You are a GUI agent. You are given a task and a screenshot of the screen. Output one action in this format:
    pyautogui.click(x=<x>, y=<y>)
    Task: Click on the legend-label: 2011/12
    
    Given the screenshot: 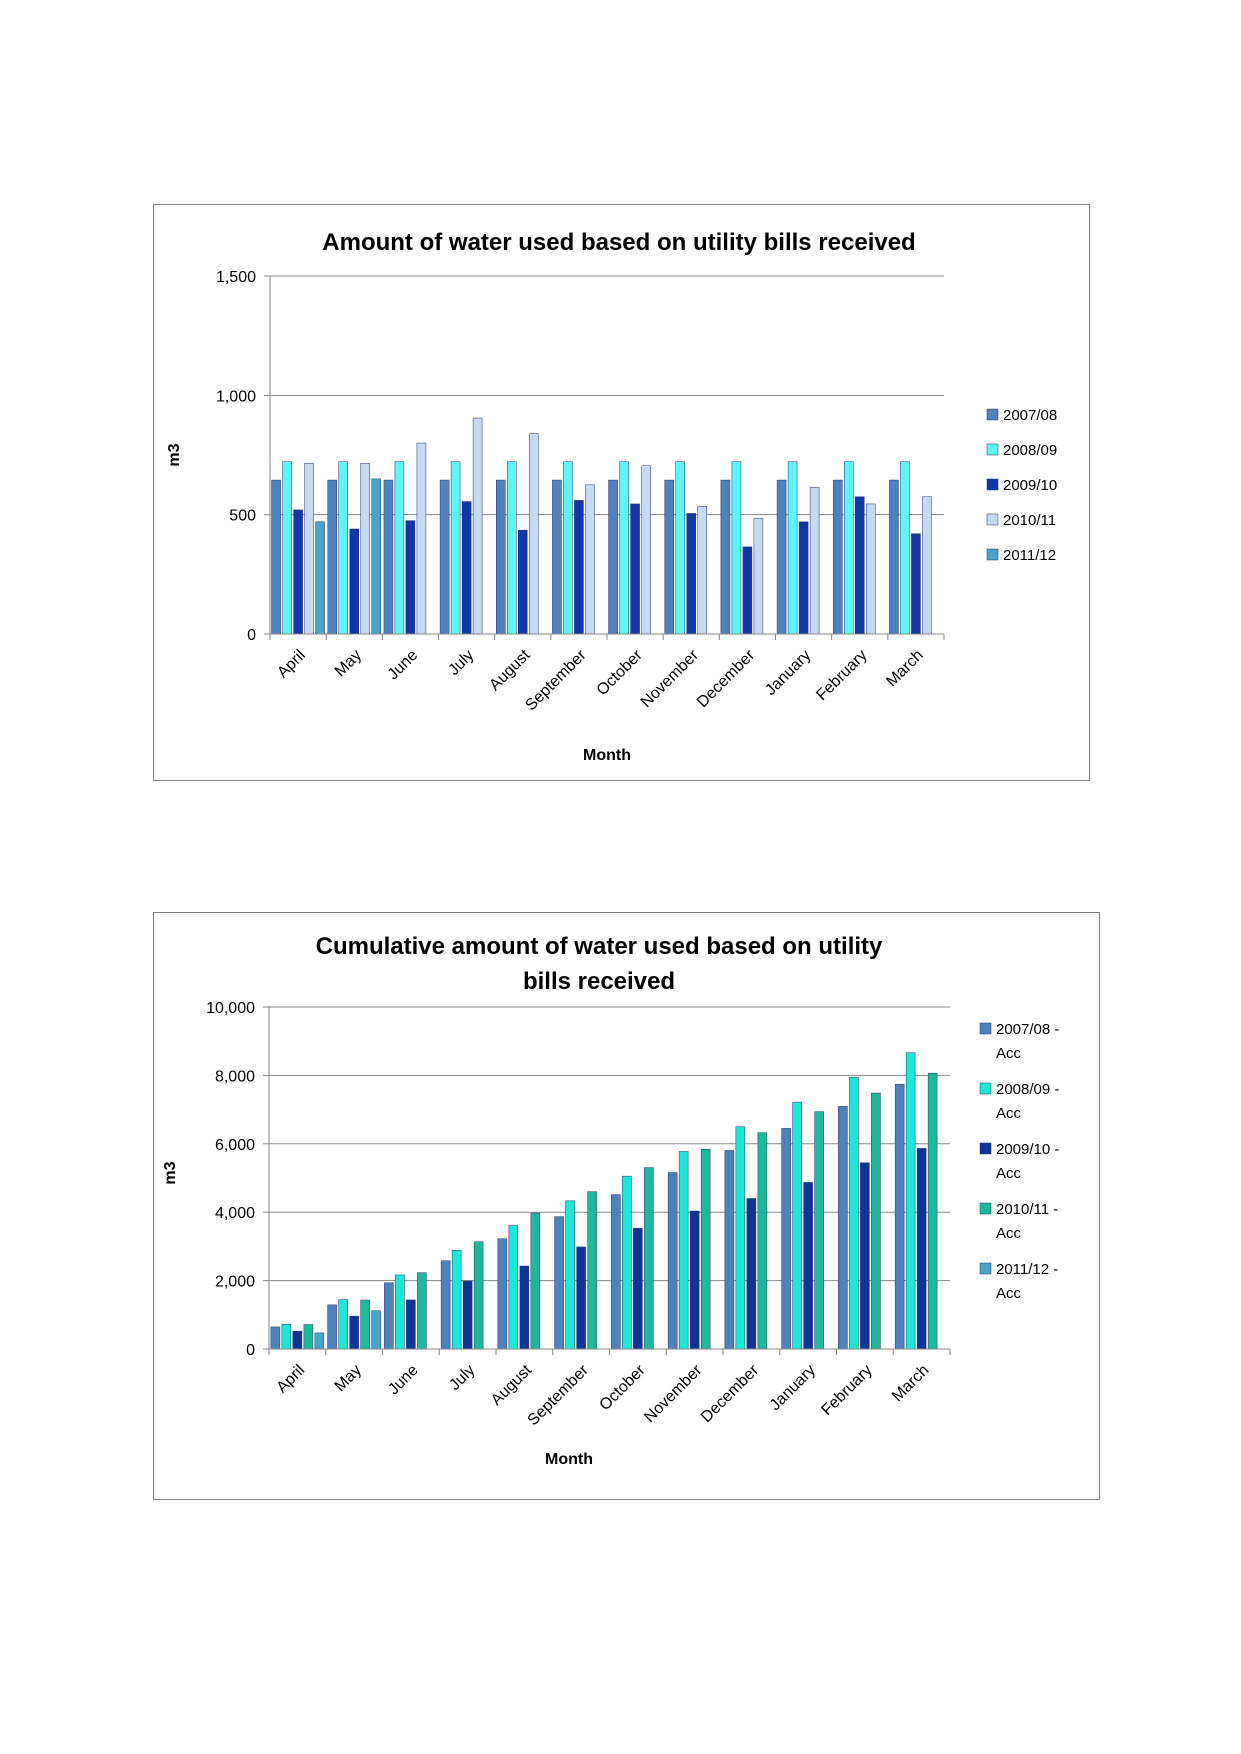 What is the action you would take?
    pyautogui.click(x=1029, y=555)
    